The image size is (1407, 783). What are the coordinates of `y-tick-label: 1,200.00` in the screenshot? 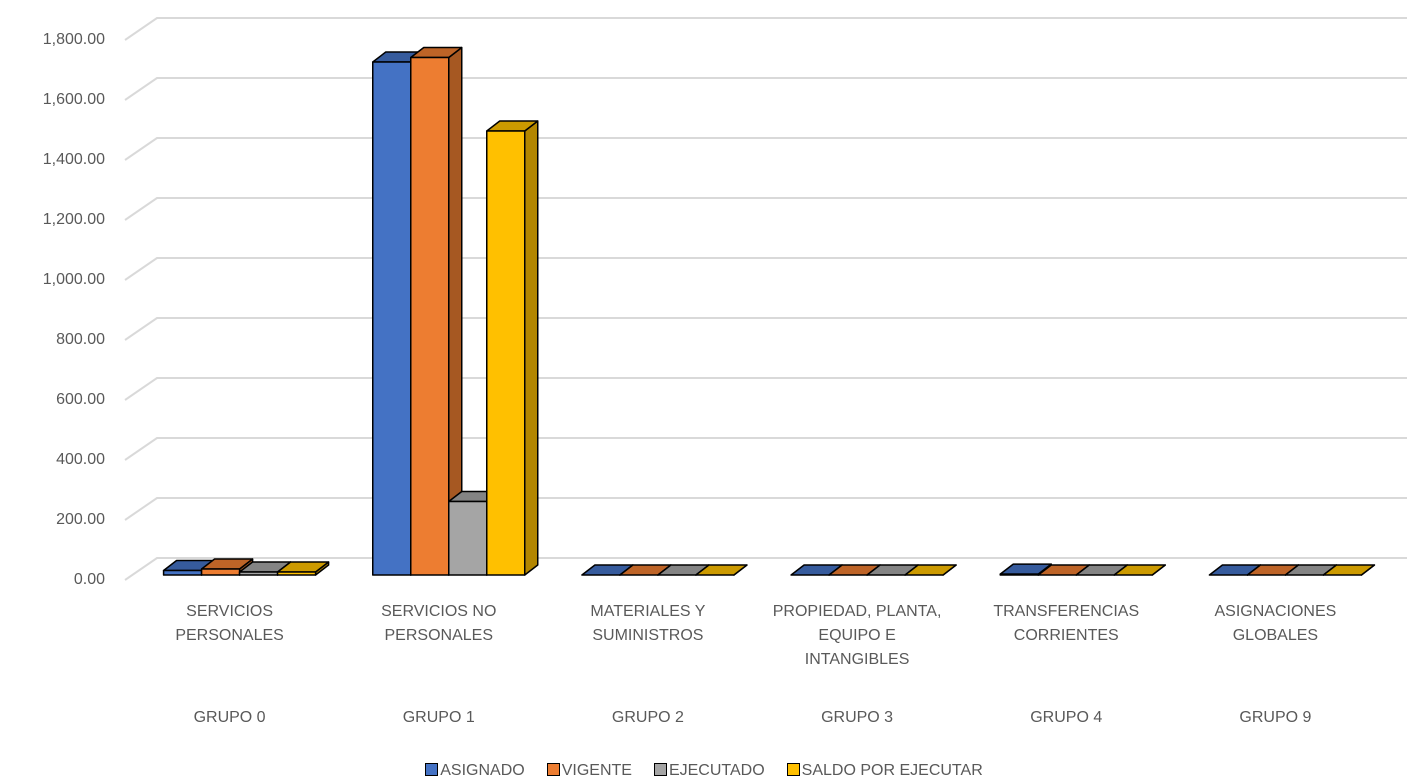 It's located at (74, 219).